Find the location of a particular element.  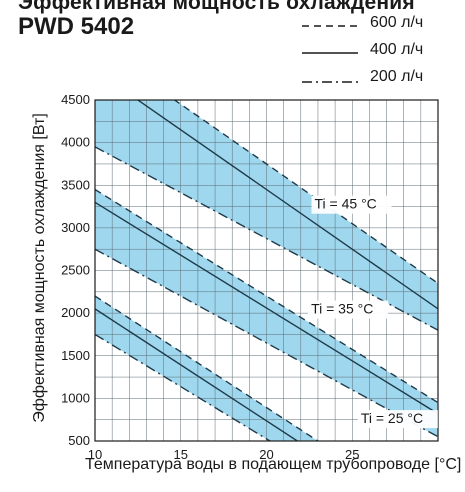

annotation-1: Ti = 45 °C is located at coordinates (346, 204).